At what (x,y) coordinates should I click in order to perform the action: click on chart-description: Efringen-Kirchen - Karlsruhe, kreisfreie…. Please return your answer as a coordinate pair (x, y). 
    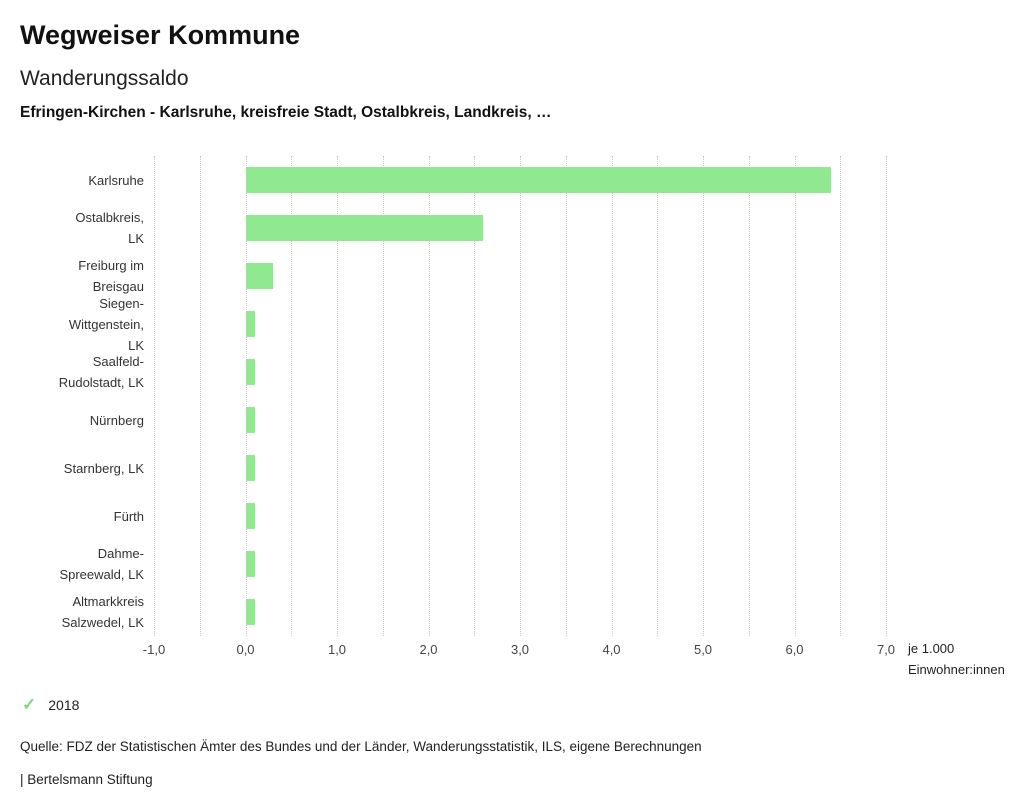
    Looking at the image, I should click on (286, 112).